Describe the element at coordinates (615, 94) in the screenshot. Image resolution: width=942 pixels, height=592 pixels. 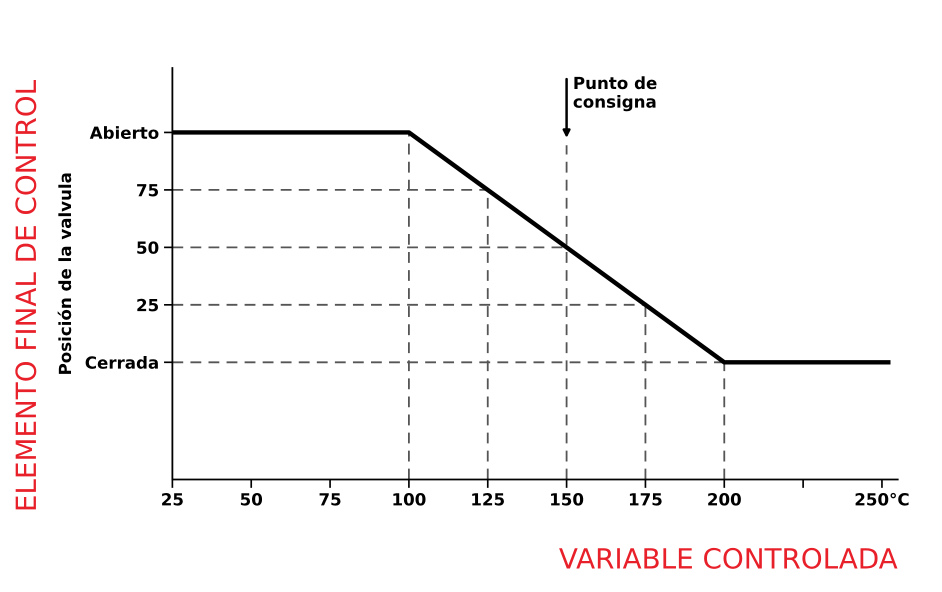
I see `ref-line-label: Punto de consigna` at that location.